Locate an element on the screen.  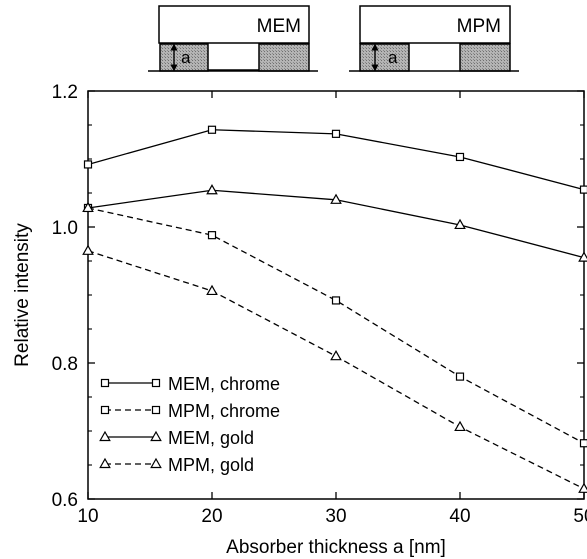
series-mem-gold is located at coordinates (334, 223).